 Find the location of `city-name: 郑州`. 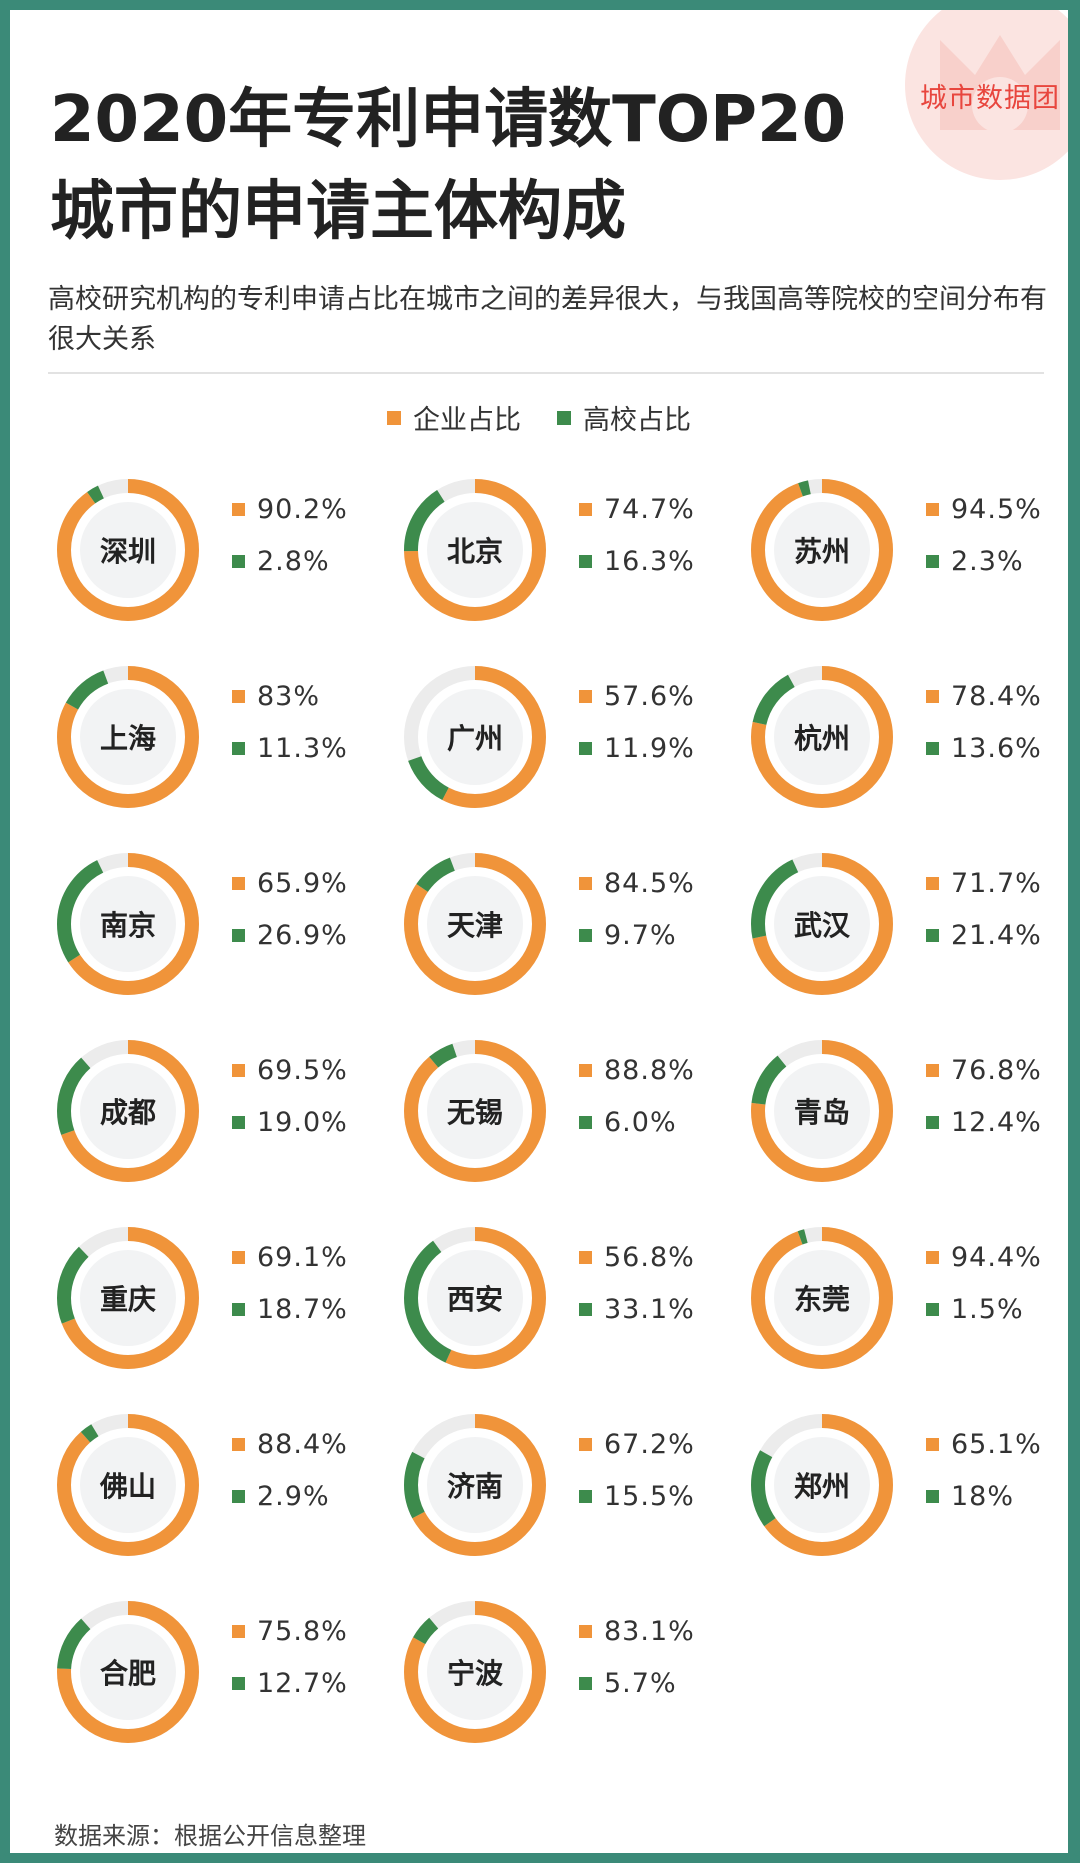

city-name: 郑州 is located at coordinates (821, 1486).